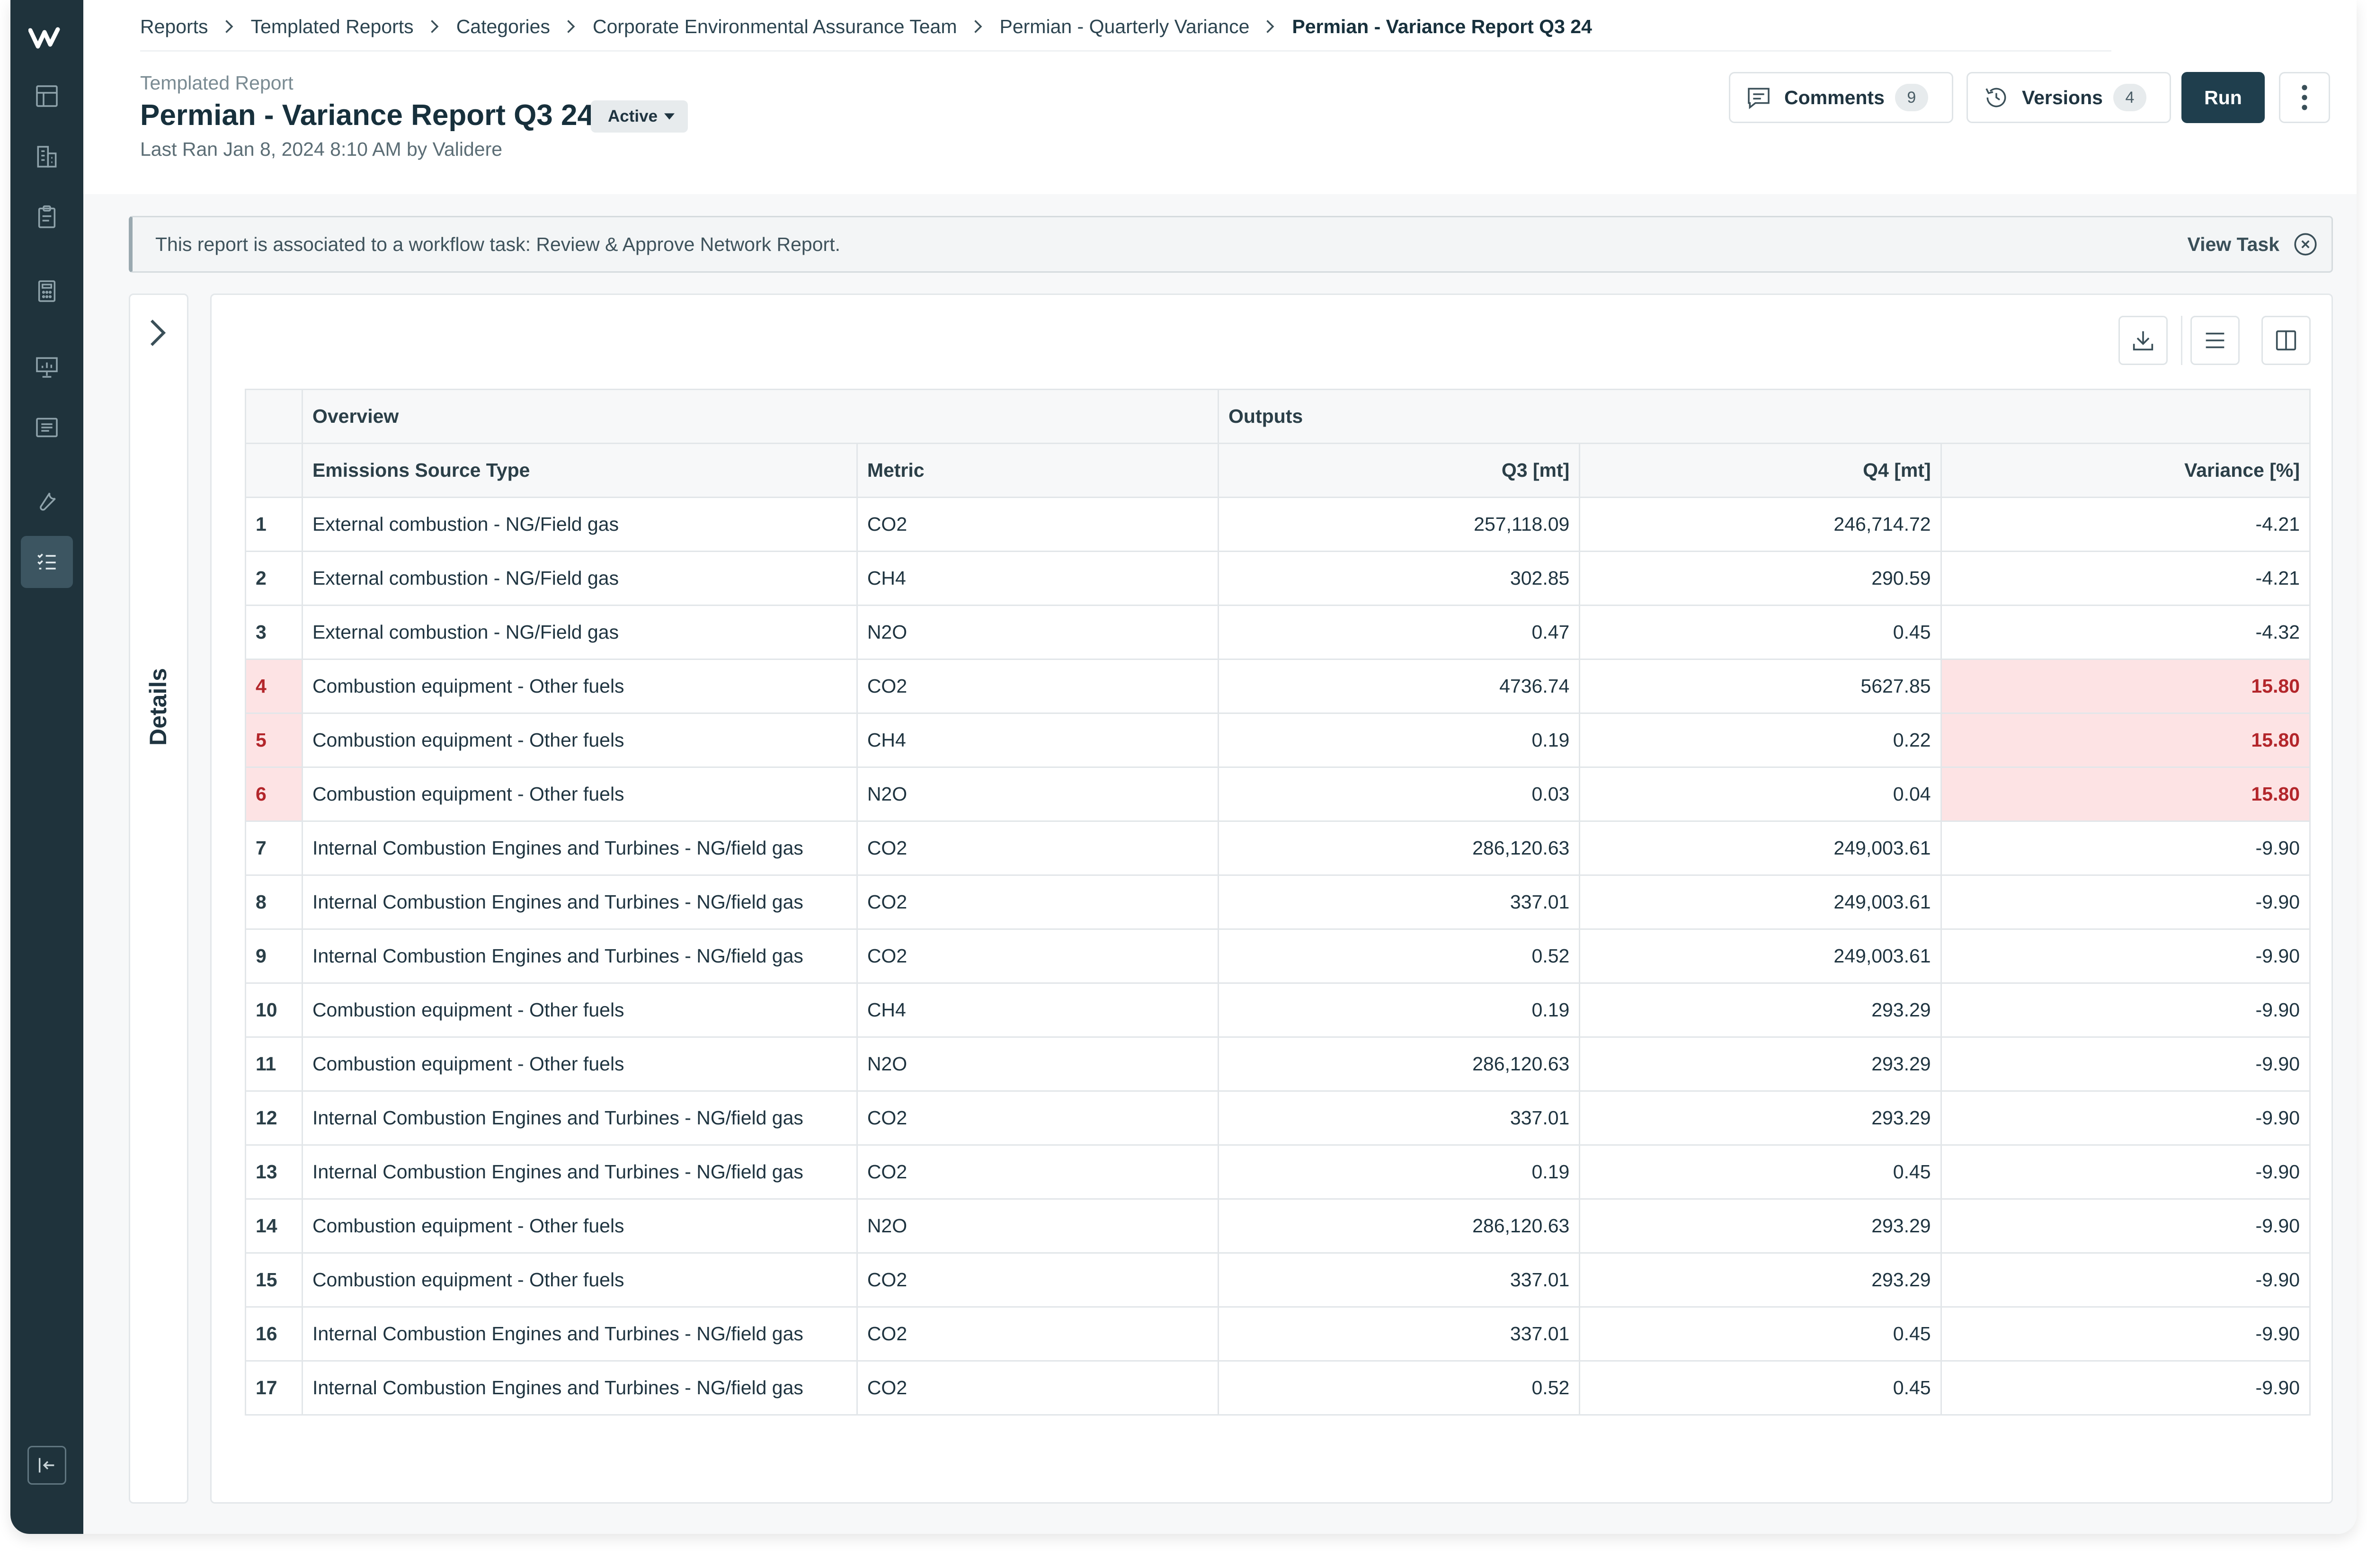 This screenshot has height=1568, width=2367. What do you see at coordinates (1037, 470) in the screenshot?
I see `column-header-metric: Metric` at bounding box center [1037, 470].